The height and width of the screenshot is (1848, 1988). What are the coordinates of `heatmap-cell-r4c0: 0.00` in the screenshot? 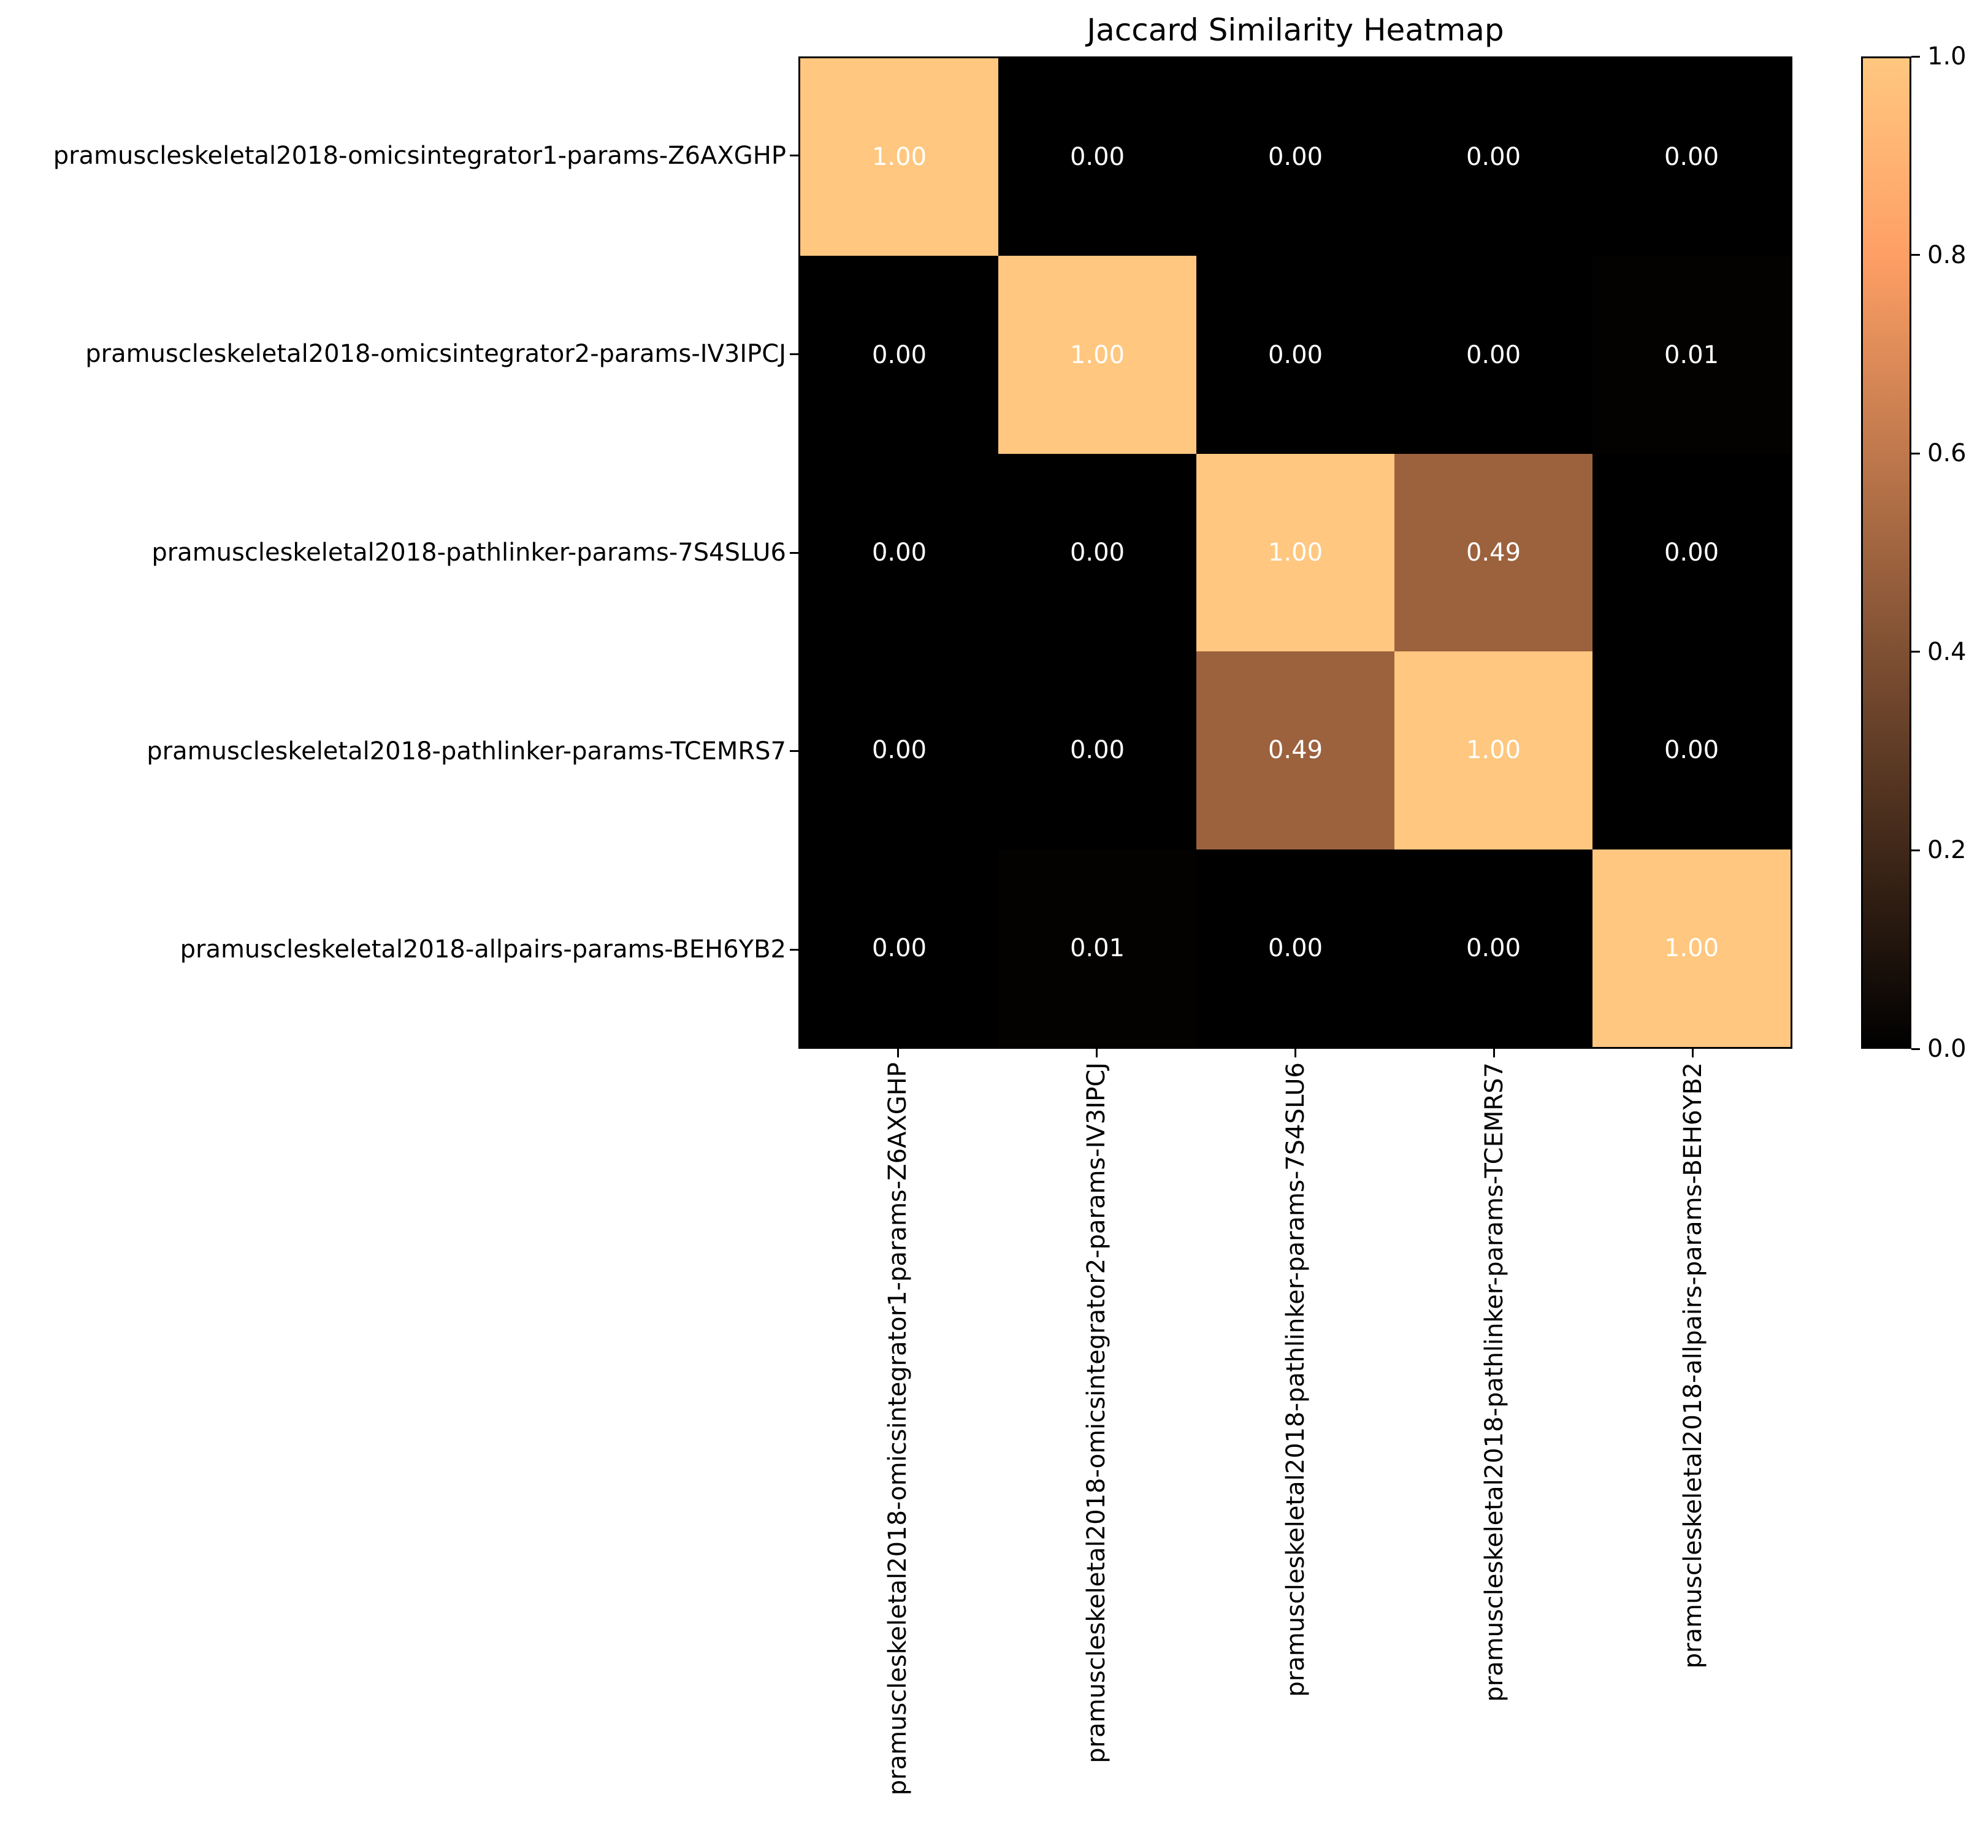 It's located at (899, 948).